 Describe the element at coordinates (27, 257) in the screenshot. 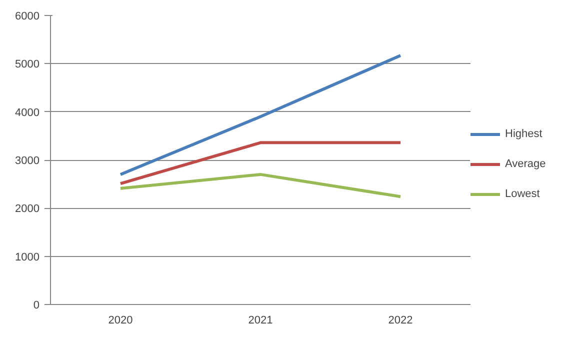

I see `y-tick-label: 1000` at that location.